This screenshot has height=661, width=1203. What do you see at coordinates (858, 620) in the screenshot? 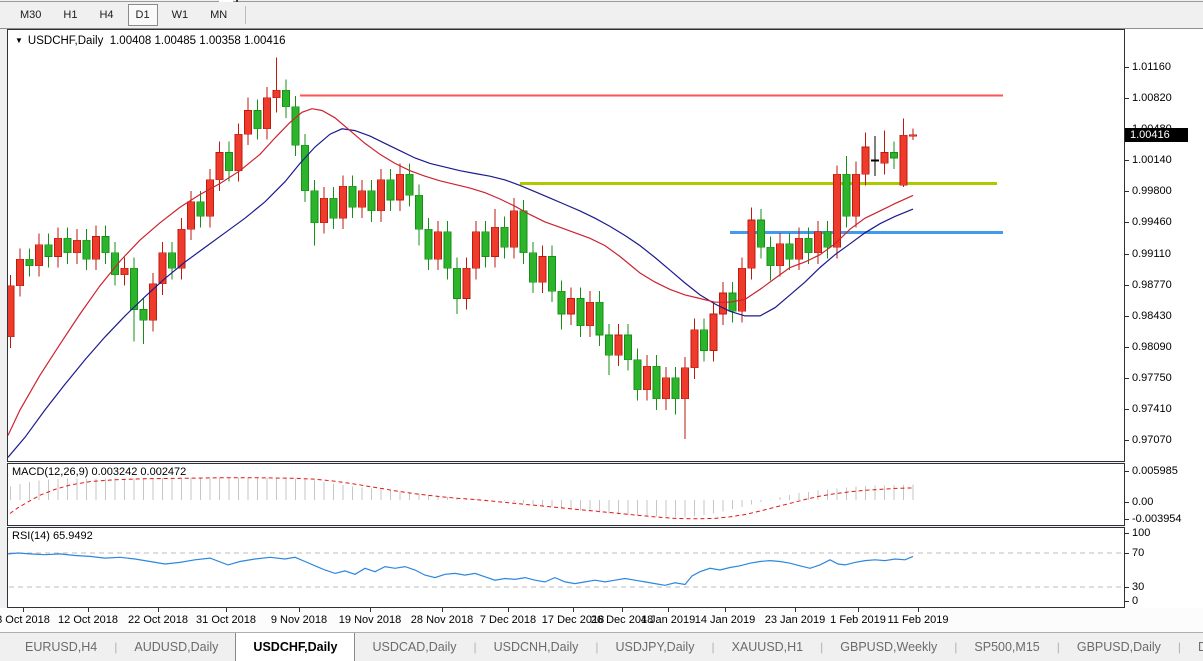
I see `date-label: 1 Feb 2019` at bounding box center [858, 620].